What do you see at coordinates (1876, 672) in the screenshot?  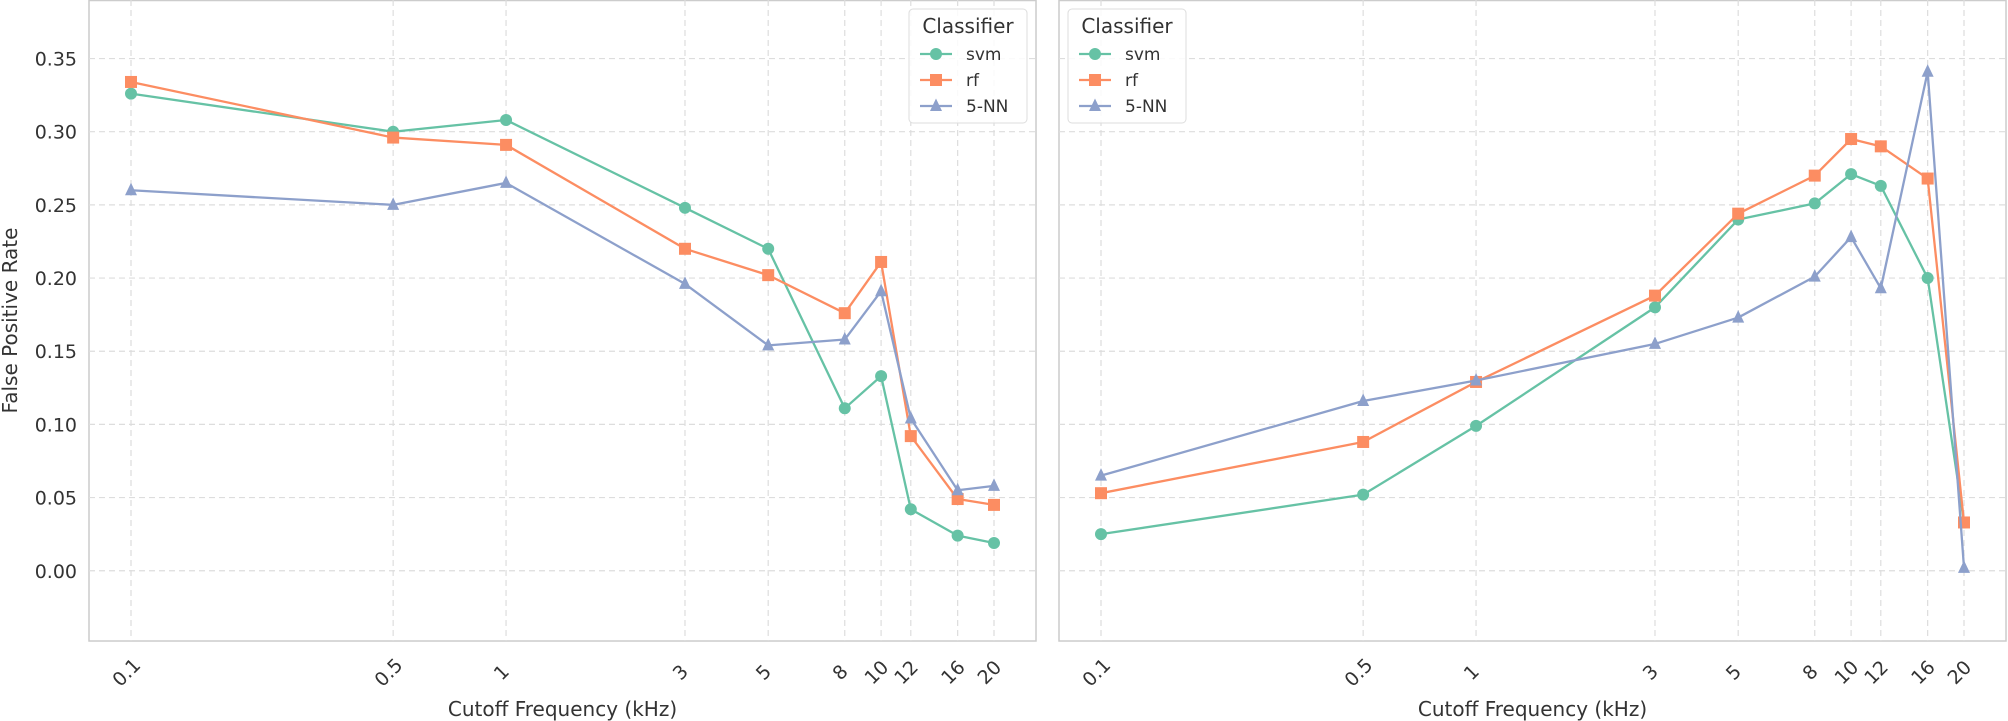 I see `x-tick-label: 12` at bounding box center [1876, 672].